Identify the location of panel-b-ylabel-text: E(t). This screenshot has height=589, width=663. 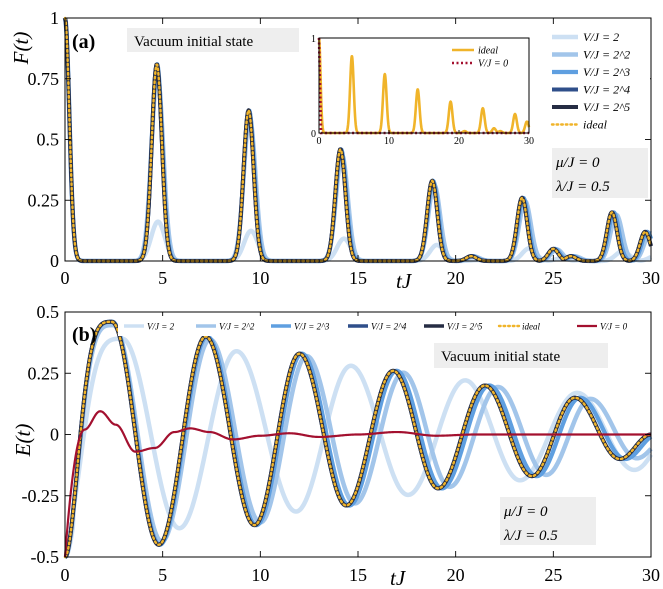
(23, 441).